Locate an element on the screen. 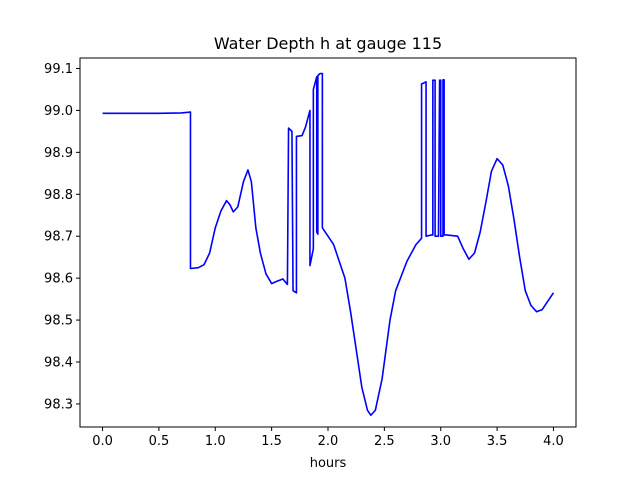 Image resolution: width=640 pixels, height=480 pixels. y-tick-label: 99.1 is located at coordinates (58, 69).